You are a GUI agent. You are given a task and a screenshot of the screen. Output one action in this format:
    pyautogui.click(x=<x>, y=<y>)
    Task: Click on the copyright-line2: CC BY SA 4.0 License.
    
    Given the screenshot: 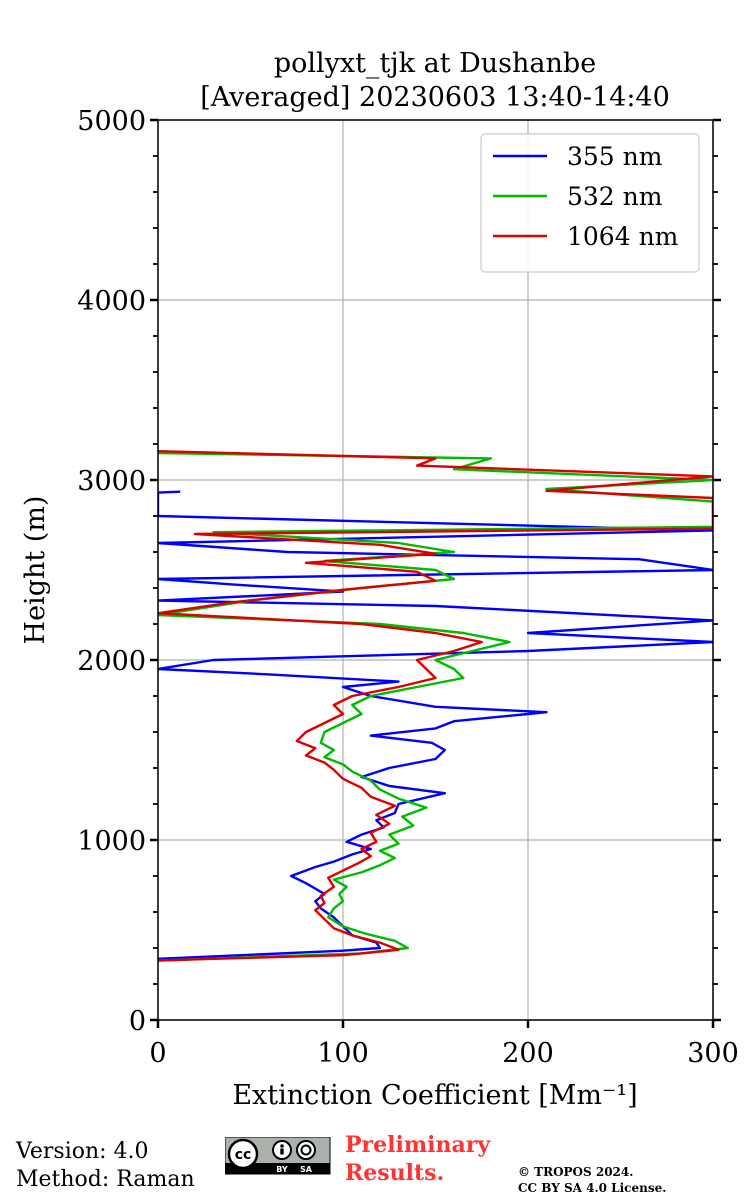 What is the action you would take?
    pyautogui.click(x=592, y=1188)
    